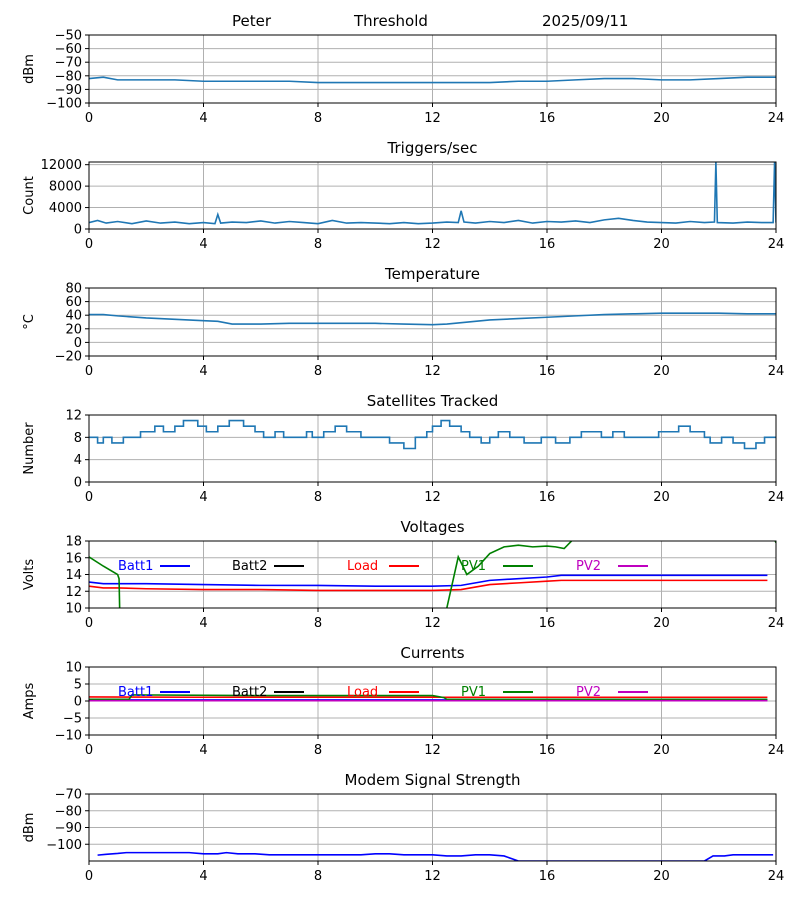  What do you see at coordinates (68, 736) in the screenshot?
I see `y-tick-label: −10` at bounding box center [68, 736].